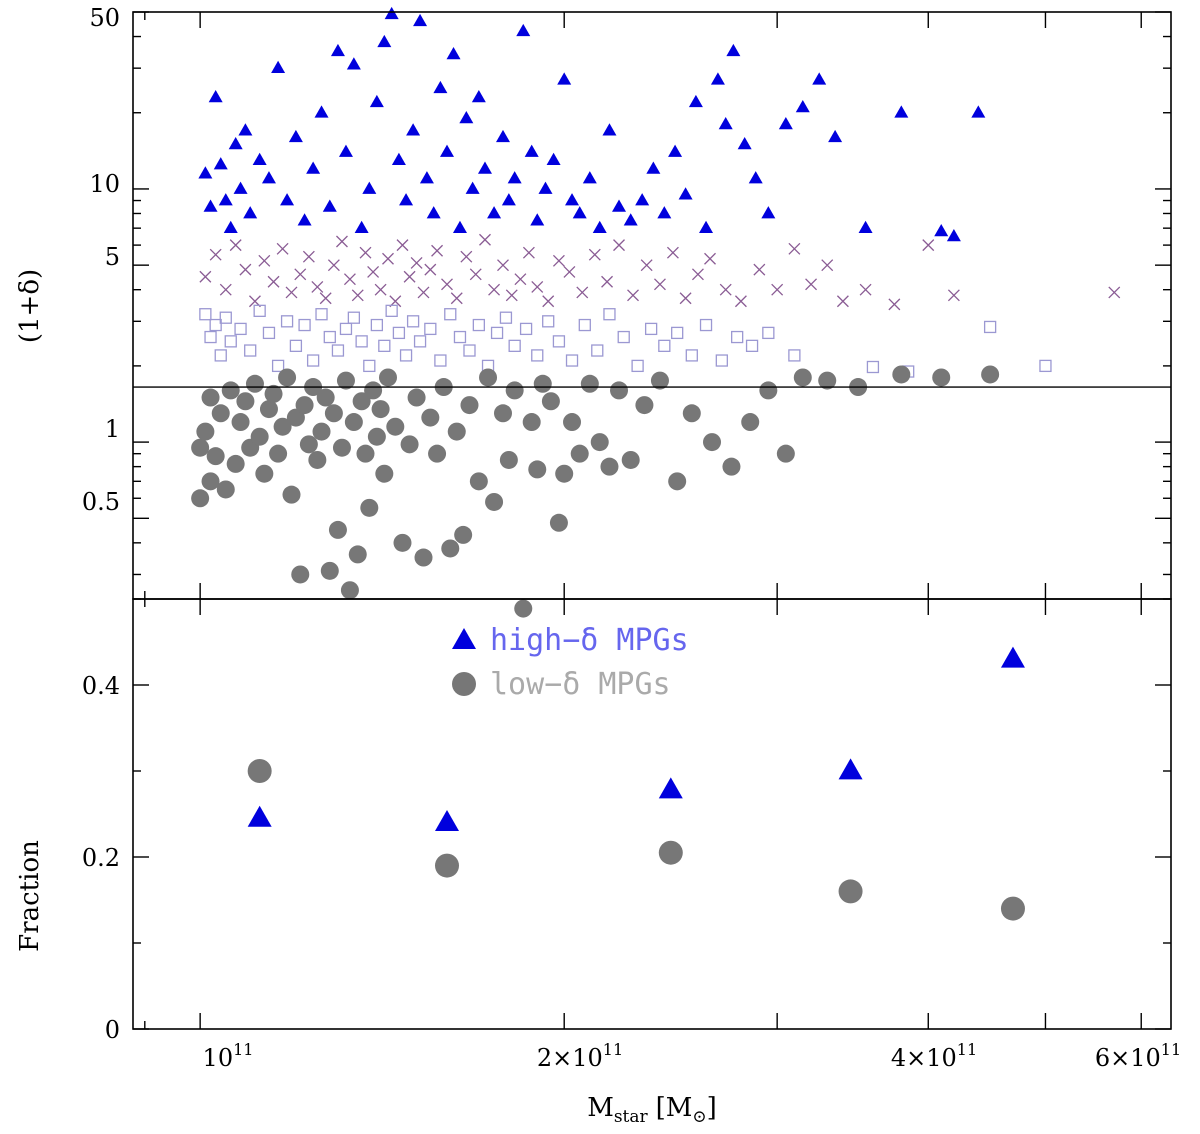 Image resolution: width=1200 pixels, height=1134 pixels. Describe the element at coordinates (101, 858) in the screenshot. I see `bottom-y-tick-label: 0.2` at that location.